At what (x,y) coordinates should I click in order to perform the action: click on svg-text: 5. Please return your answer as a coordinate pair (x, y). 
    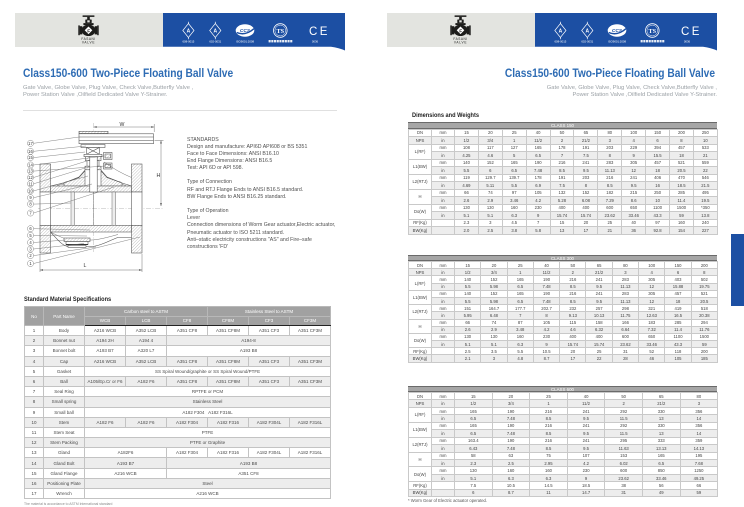
    Looking at the image, I should click on (30, 235).